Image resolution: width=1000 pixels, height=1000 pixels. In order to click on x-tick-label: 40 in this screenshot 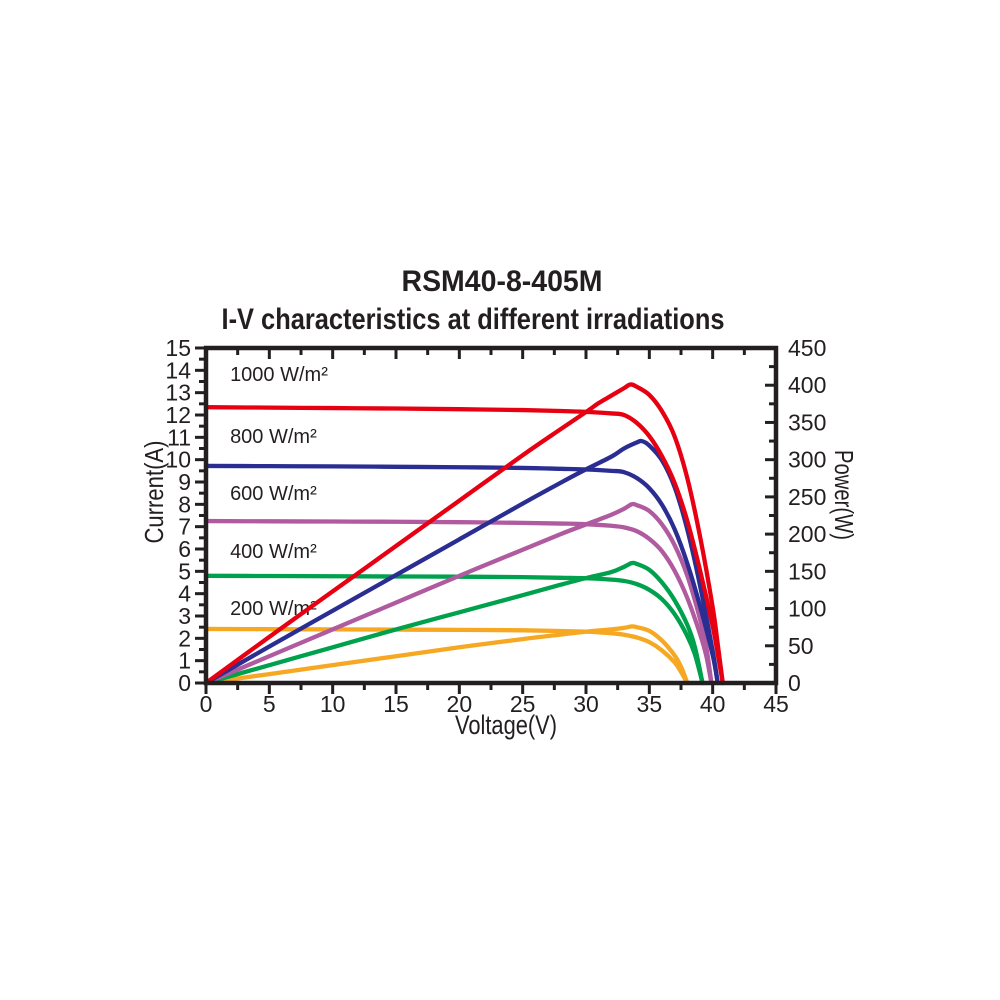, I will do `click(713, 704)`.